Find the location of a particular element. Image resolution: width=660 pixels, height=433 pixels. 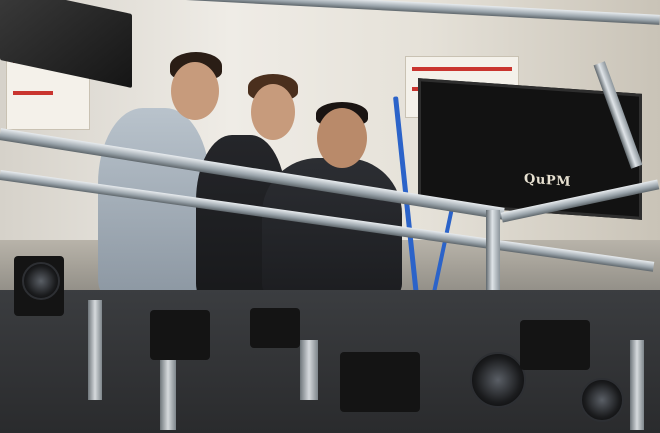

researcher-right-face is located at coordinates (342, 138).